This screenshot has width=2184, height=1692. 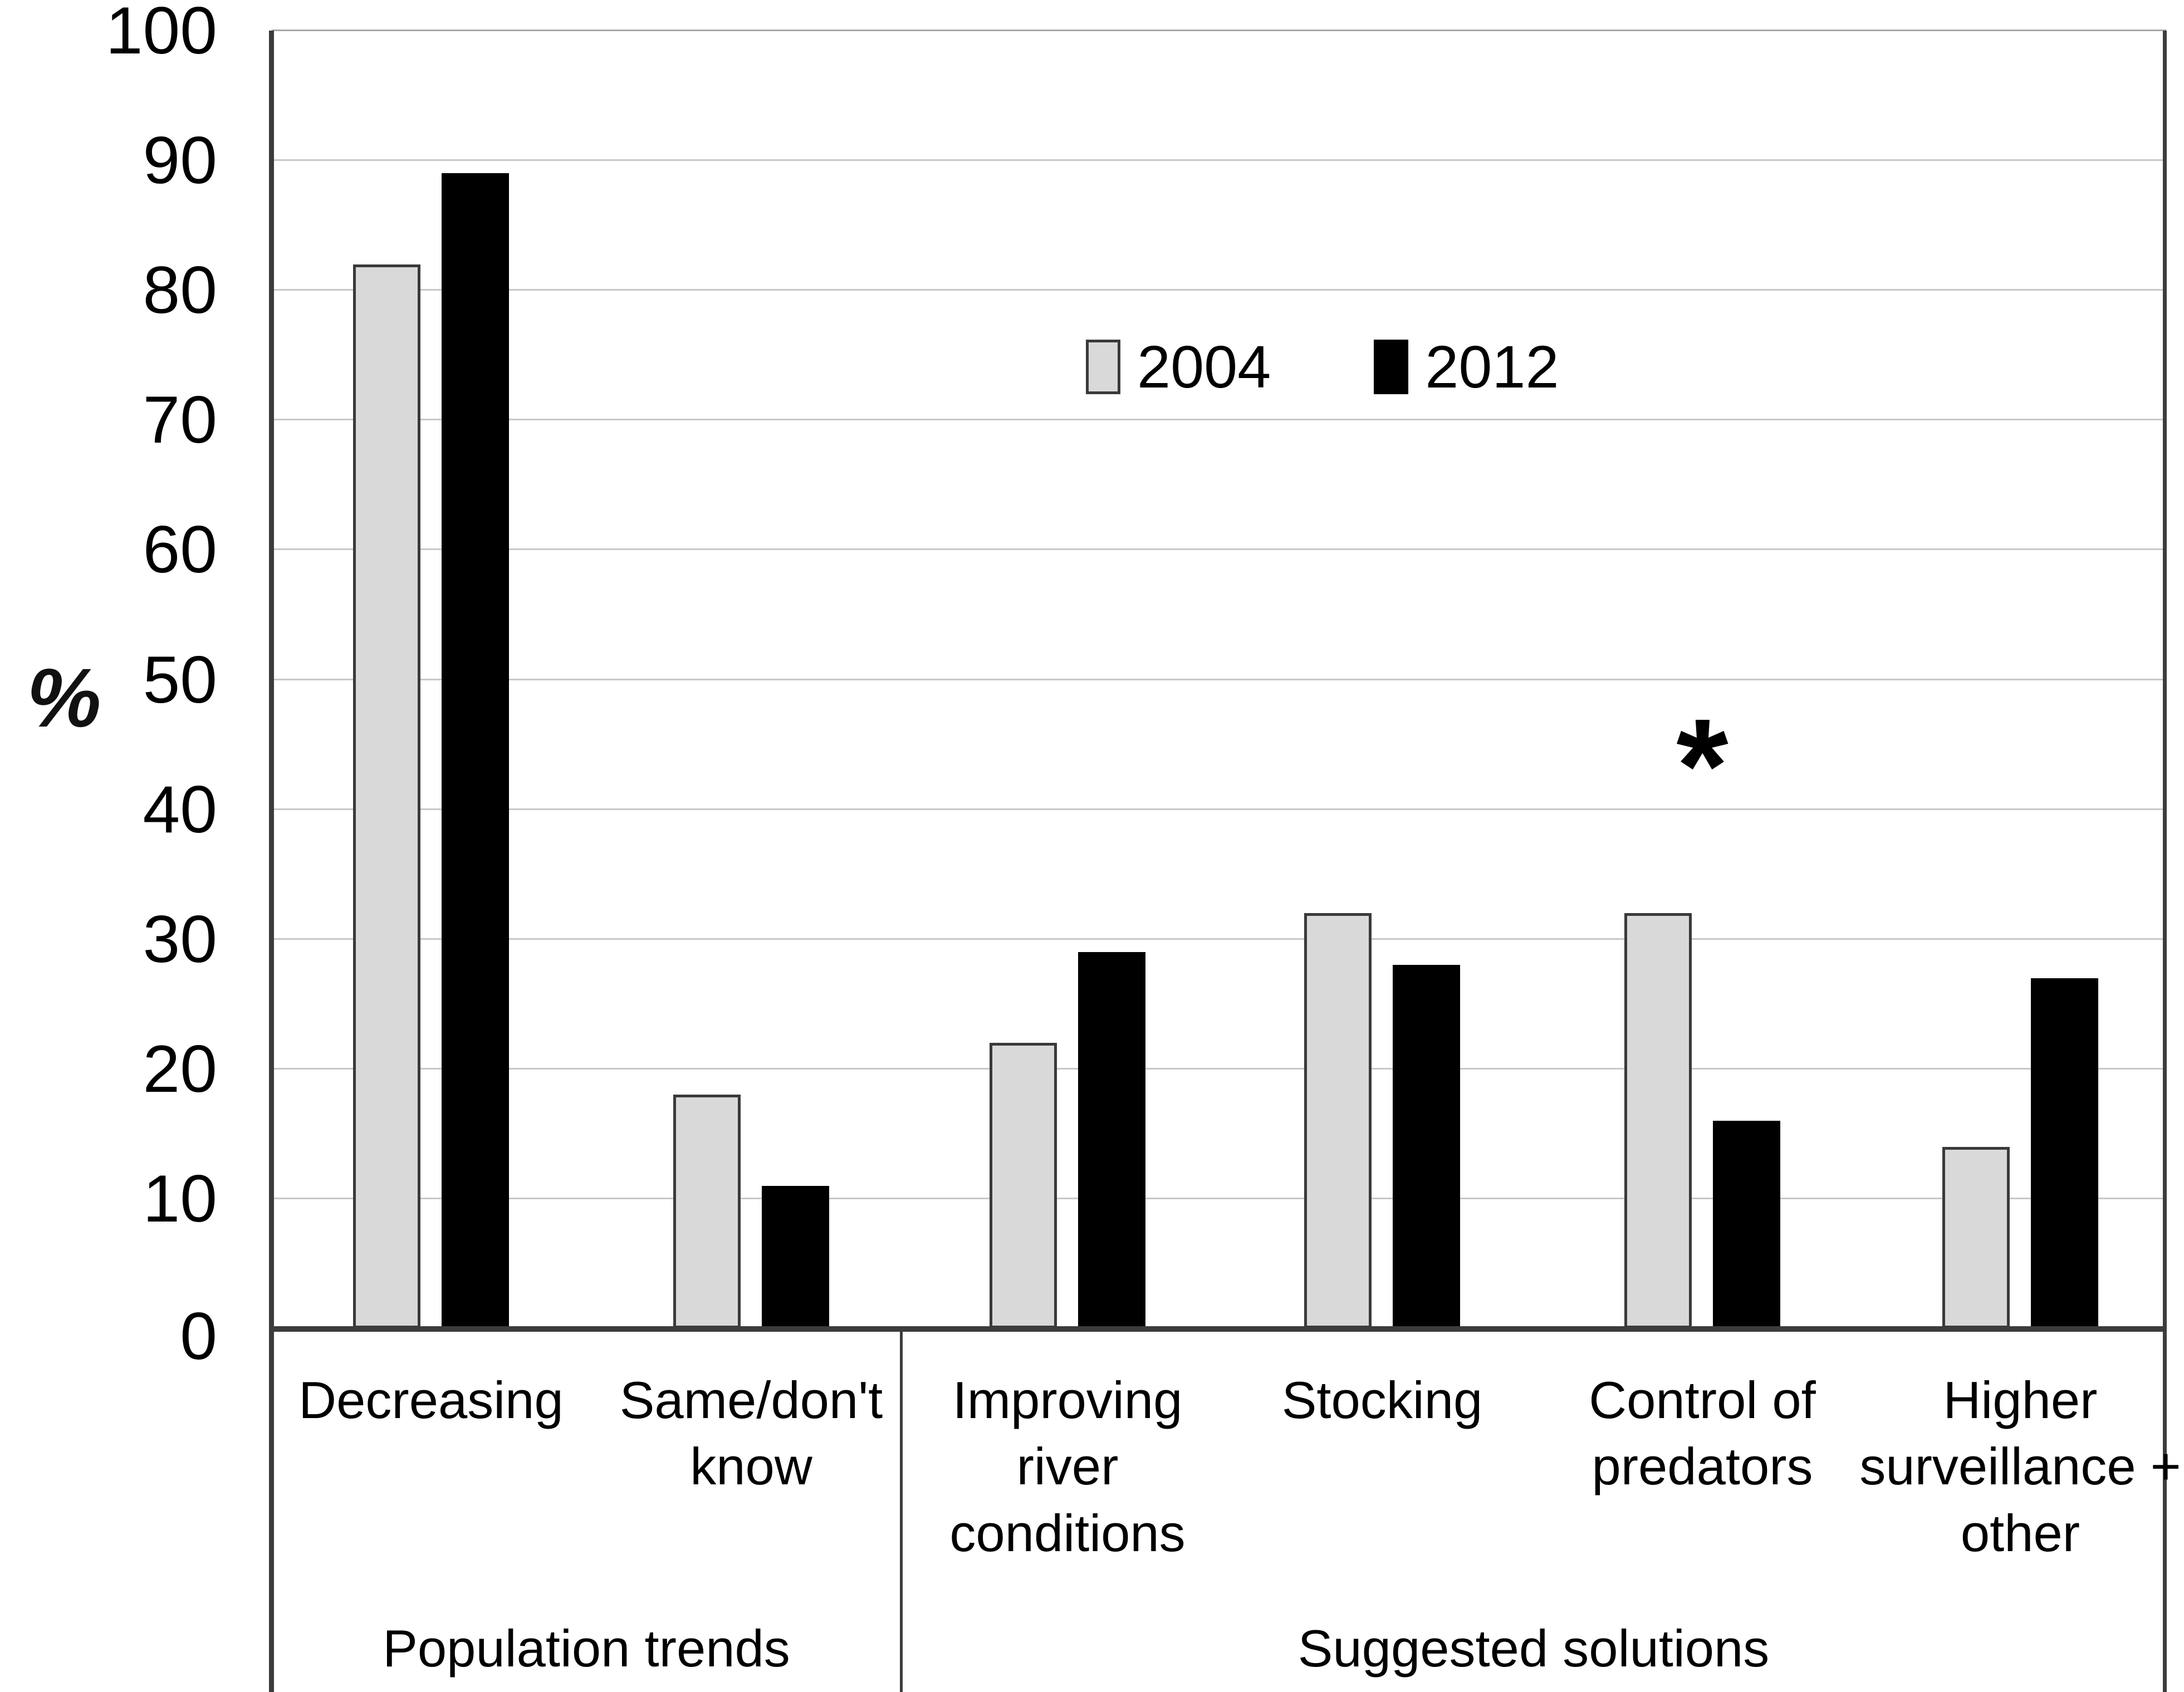 What do you see at coordinates (180, 549) in the screenshot?
I see `y-tick-label-60: 60` at bounding box center [180, 549].